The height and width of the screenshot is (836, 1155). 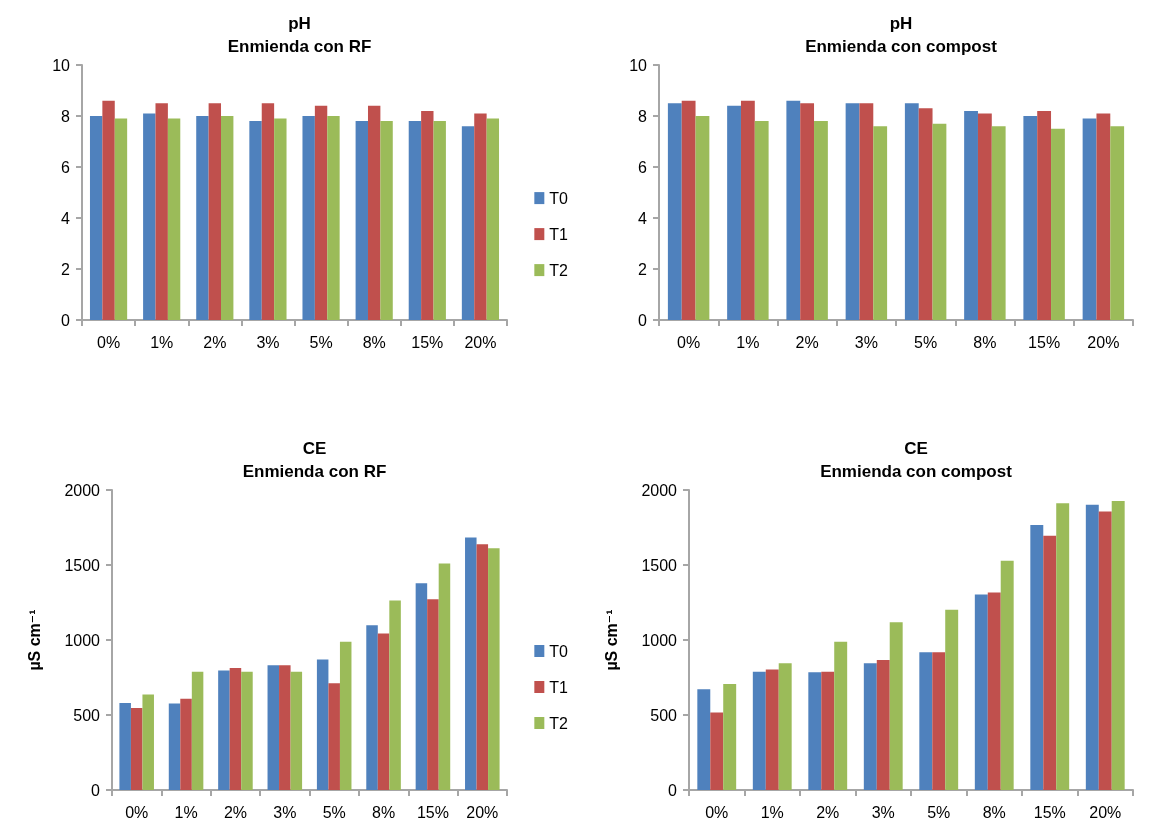 I want to click on y-tick-label: 6, so click(x=66, y=167).